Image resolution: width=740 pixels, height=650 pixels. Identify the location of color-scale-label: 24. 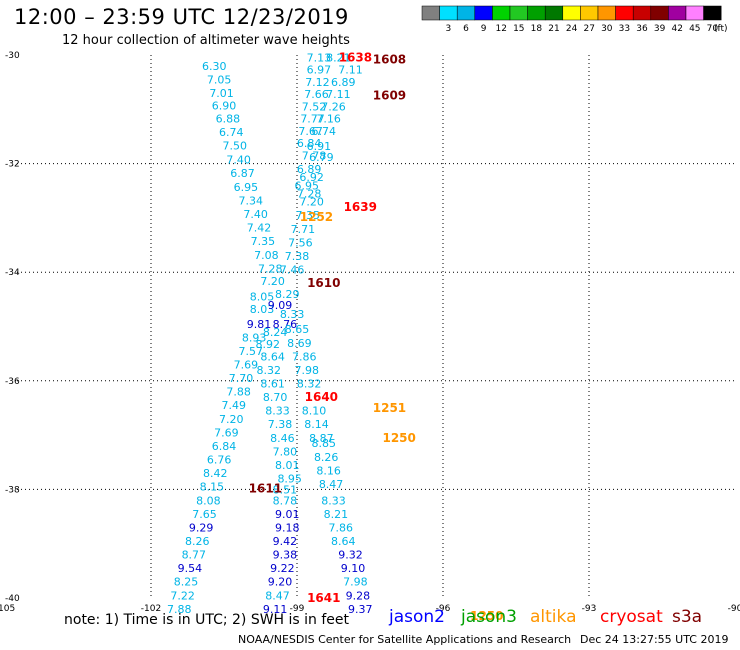
(572, 29).